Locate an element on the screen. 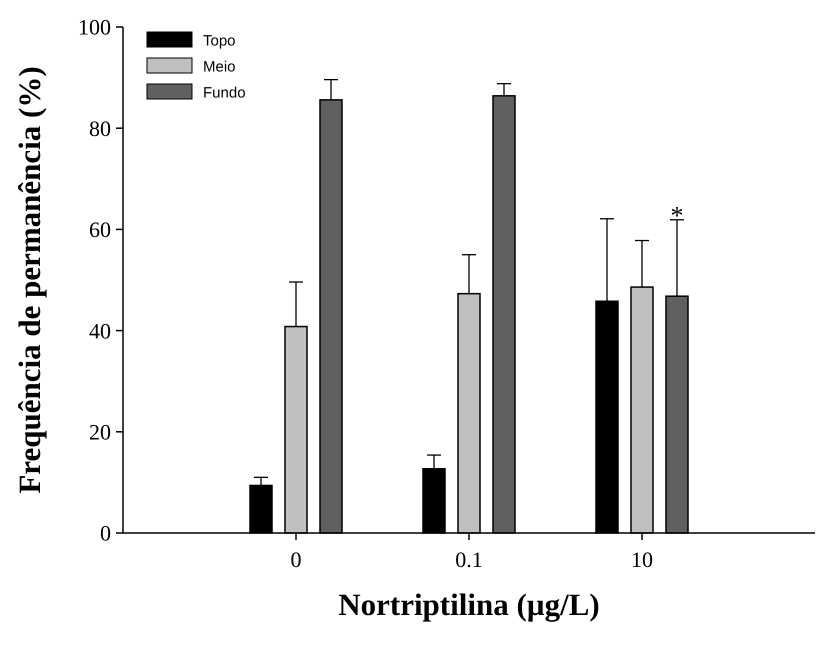 This screenshot has width=826, height=650. y-tick-label: 100 is located at coordinates (94, 27).